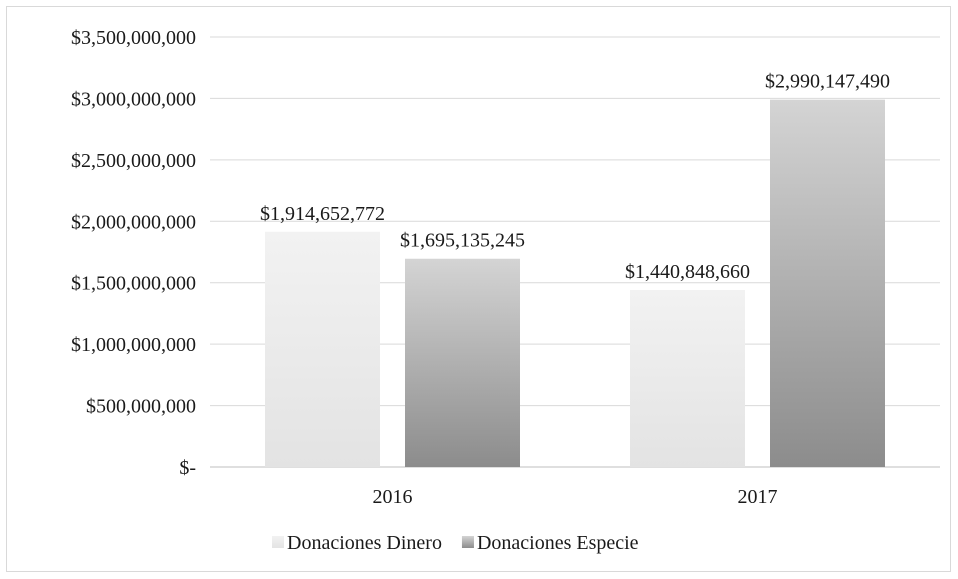  Describe the element at coordinates (133, 284) in the screenshot. I see `y-tick-label: $1,500,000,000` at that location.